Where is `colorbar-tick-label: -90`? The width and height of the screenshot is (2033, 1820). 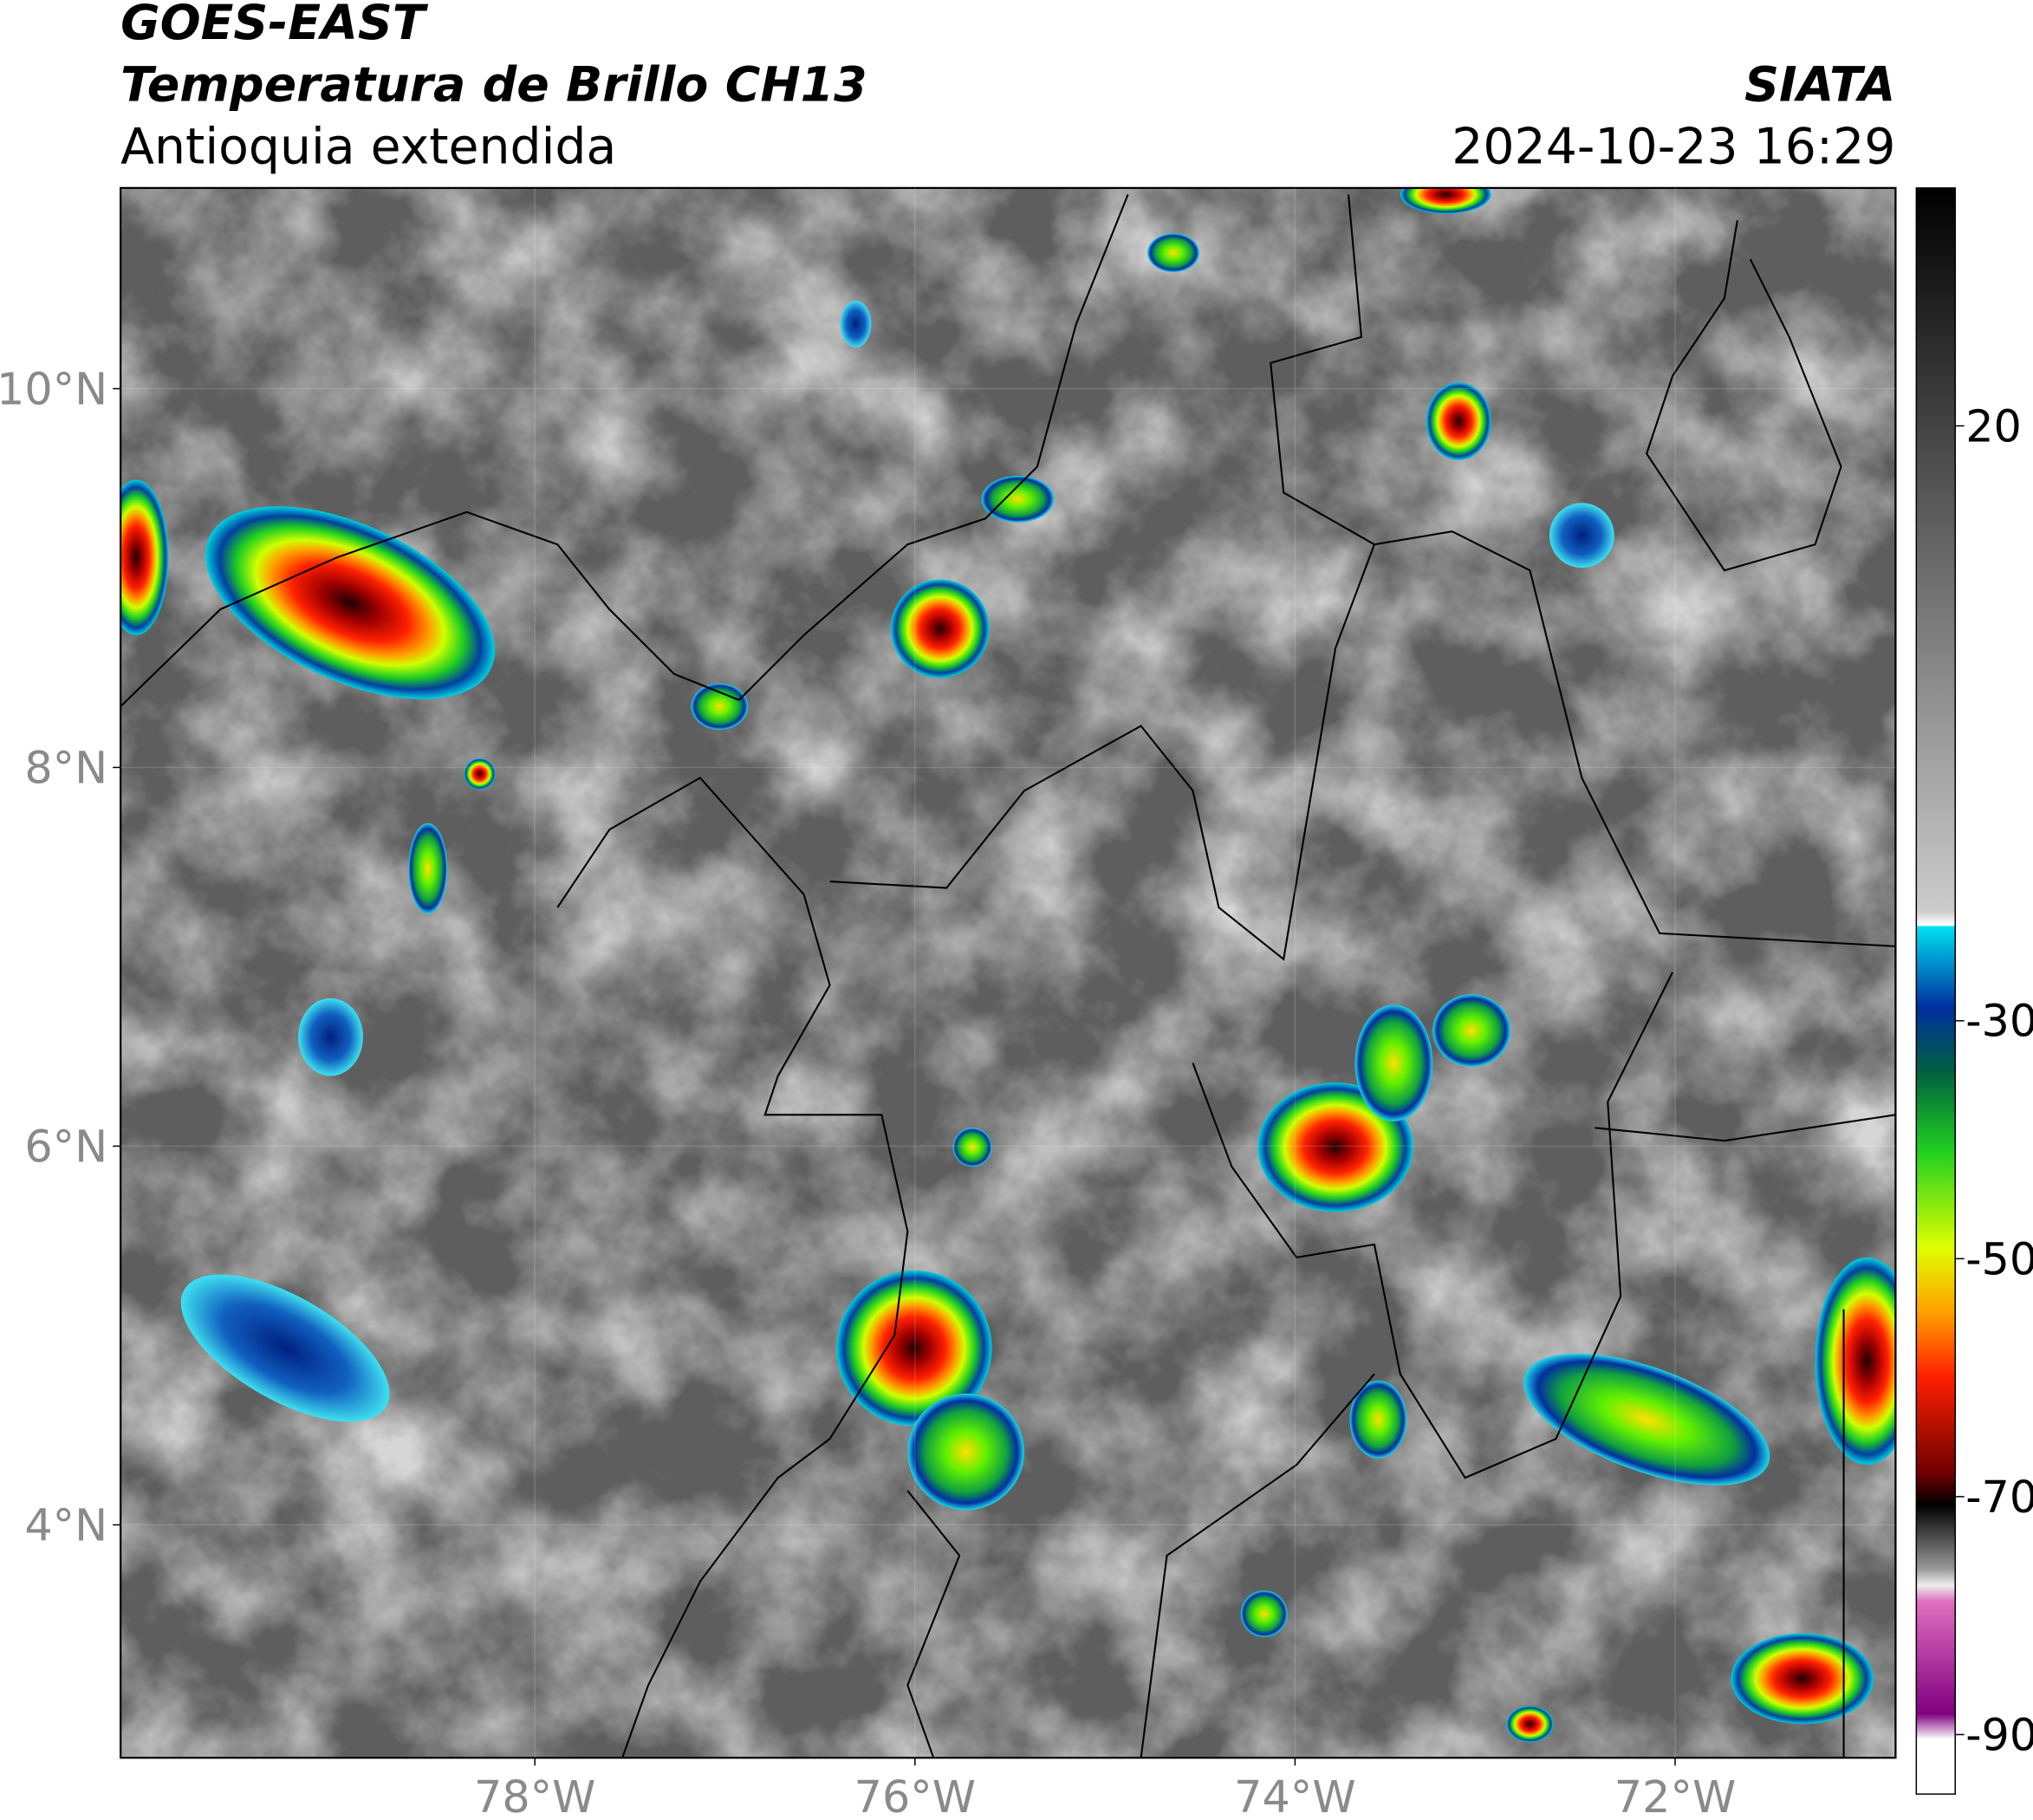
colorbar-tick-label: -90 is located at coordinates (1999, 1734).